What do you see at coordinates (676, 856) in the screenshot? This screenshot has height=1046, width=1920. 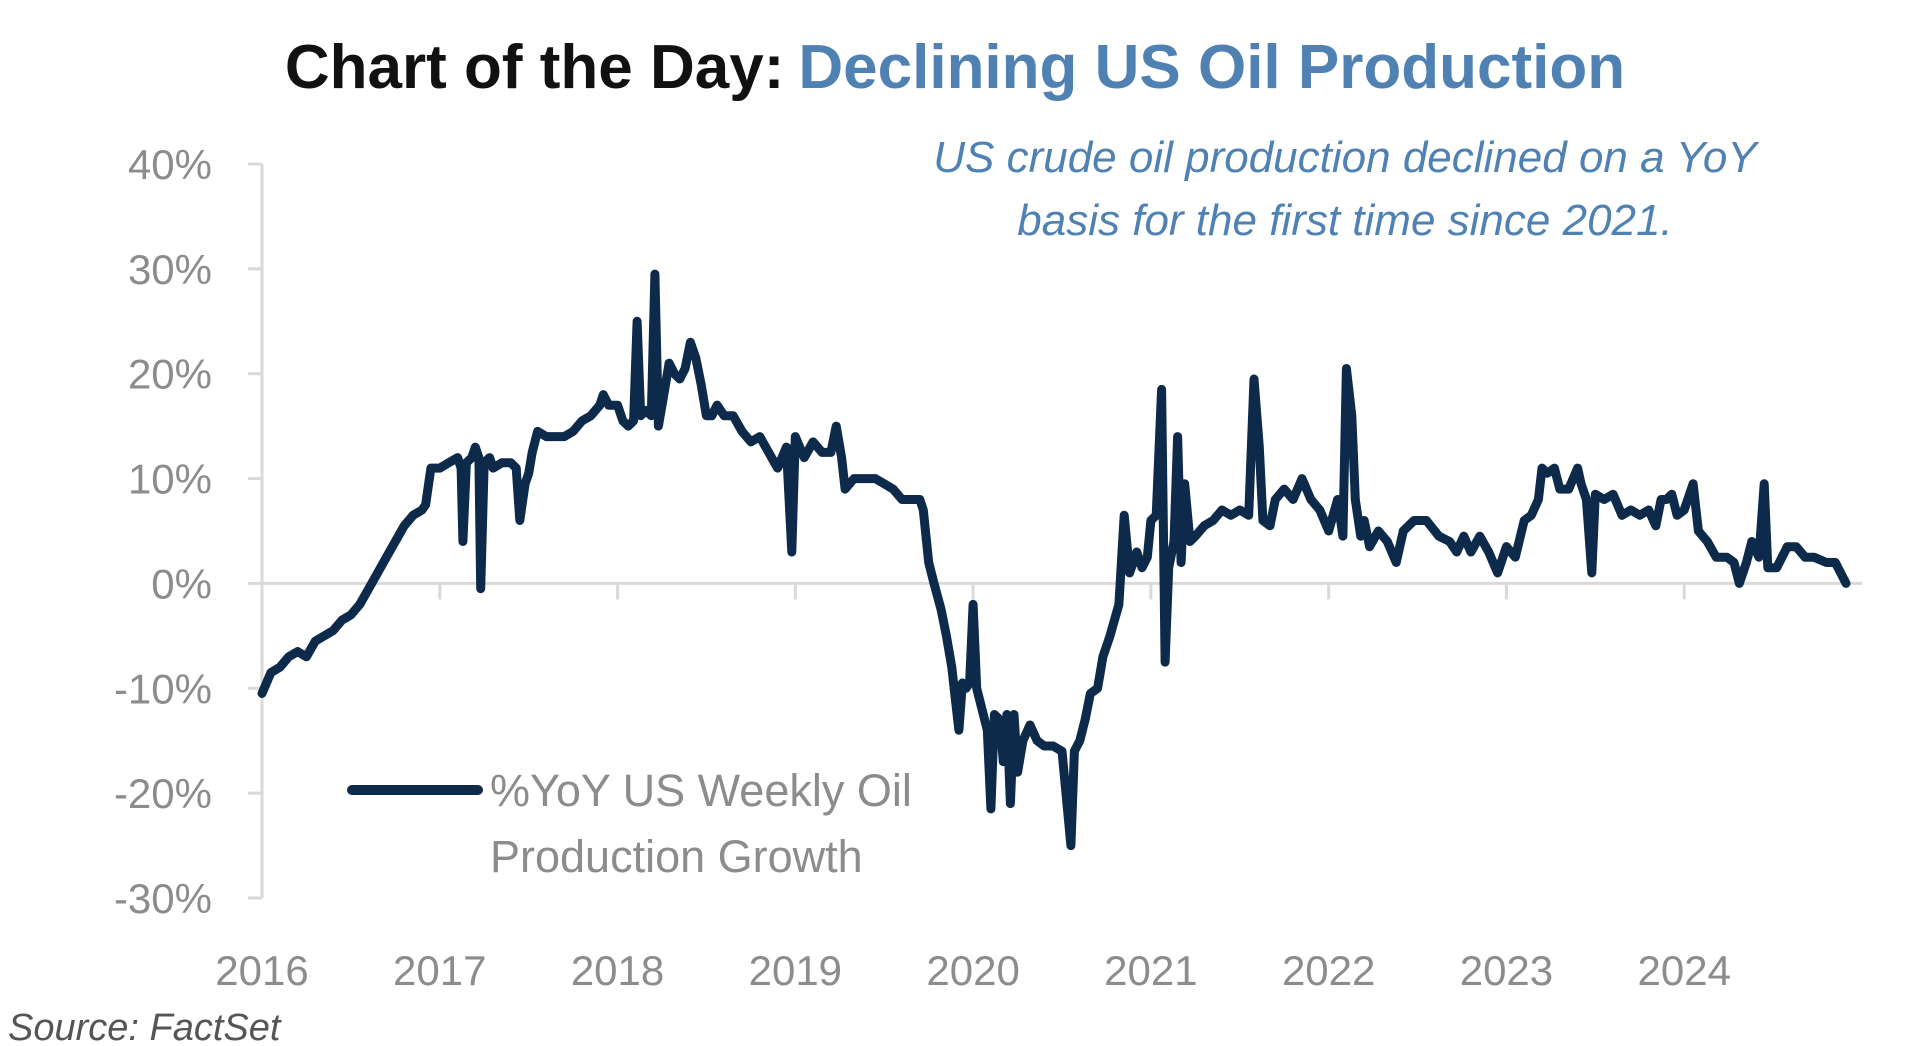 I see `legend-label-line-2: Production Growth` at bounding box center [676, 856].